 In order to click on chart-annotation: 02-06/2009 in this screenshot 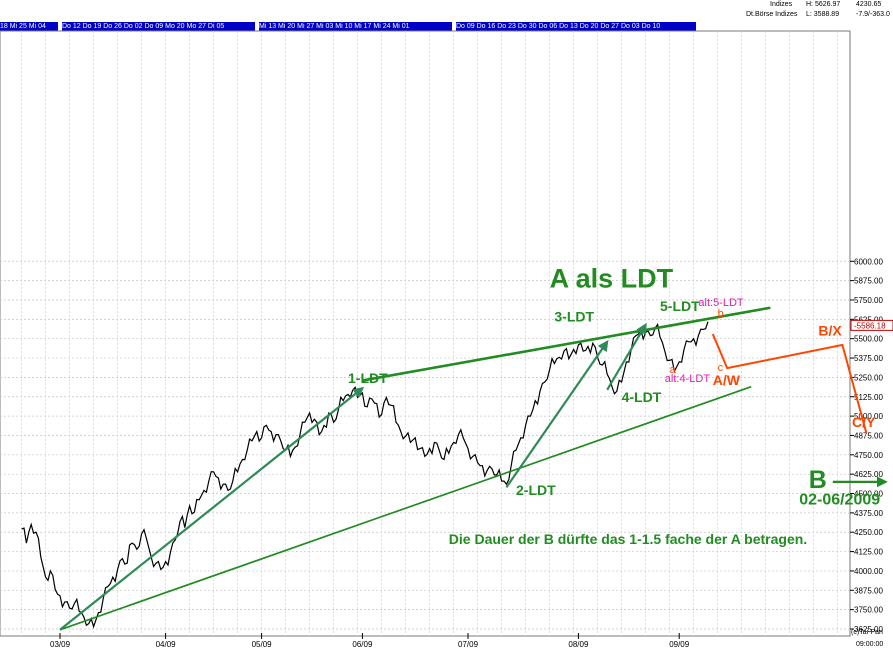, I will do `click(839, 499)`.